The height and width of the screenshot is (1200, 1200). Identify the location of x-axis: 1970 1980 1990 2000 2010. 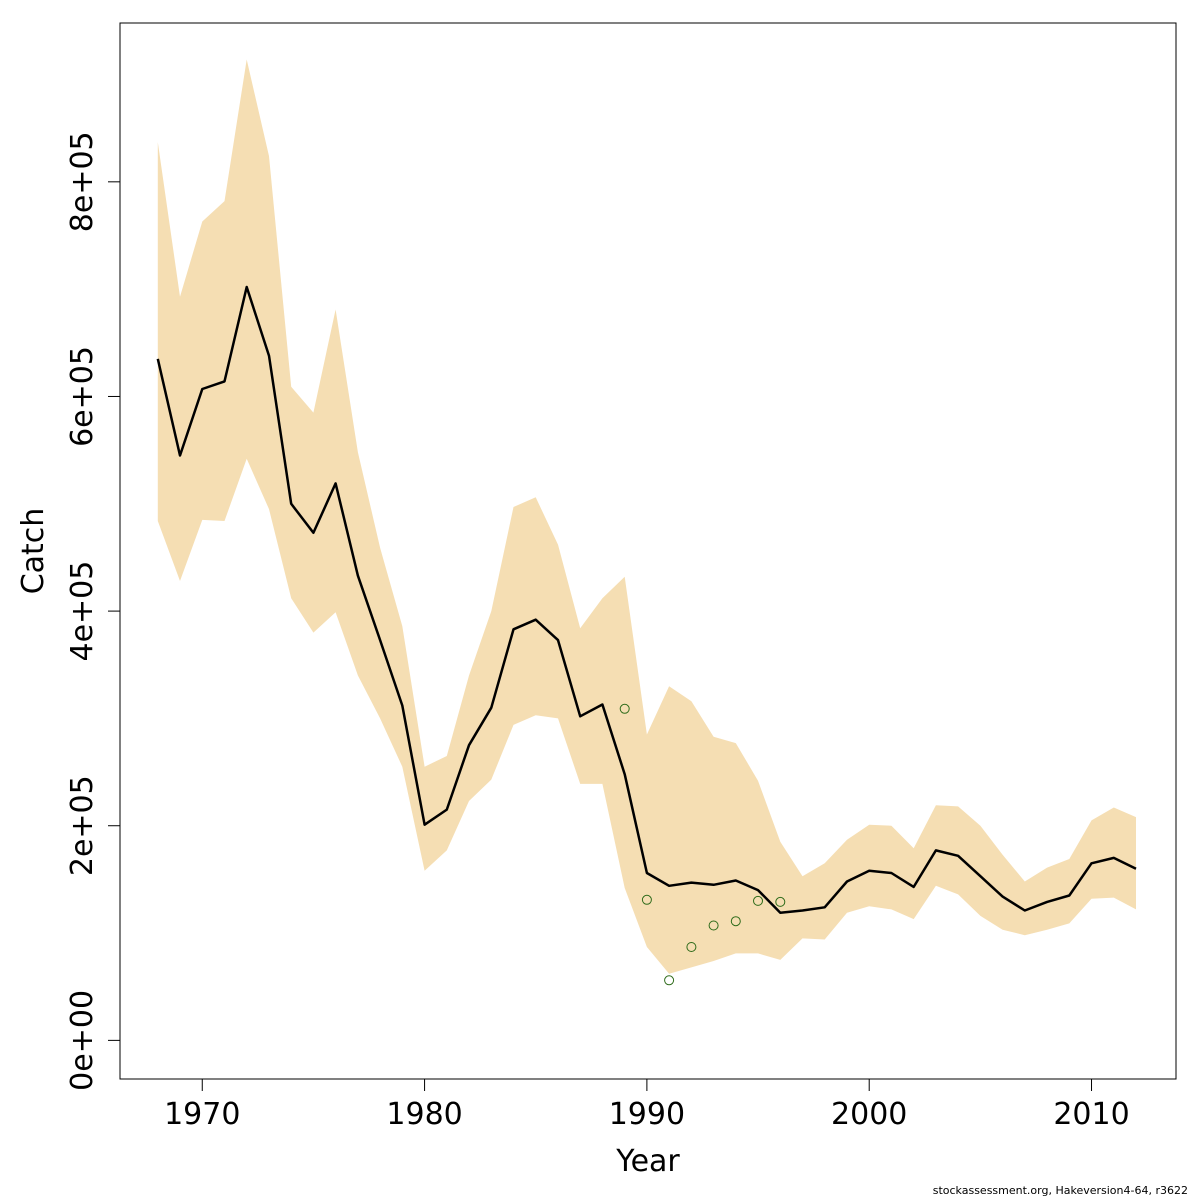
(647, 1105).